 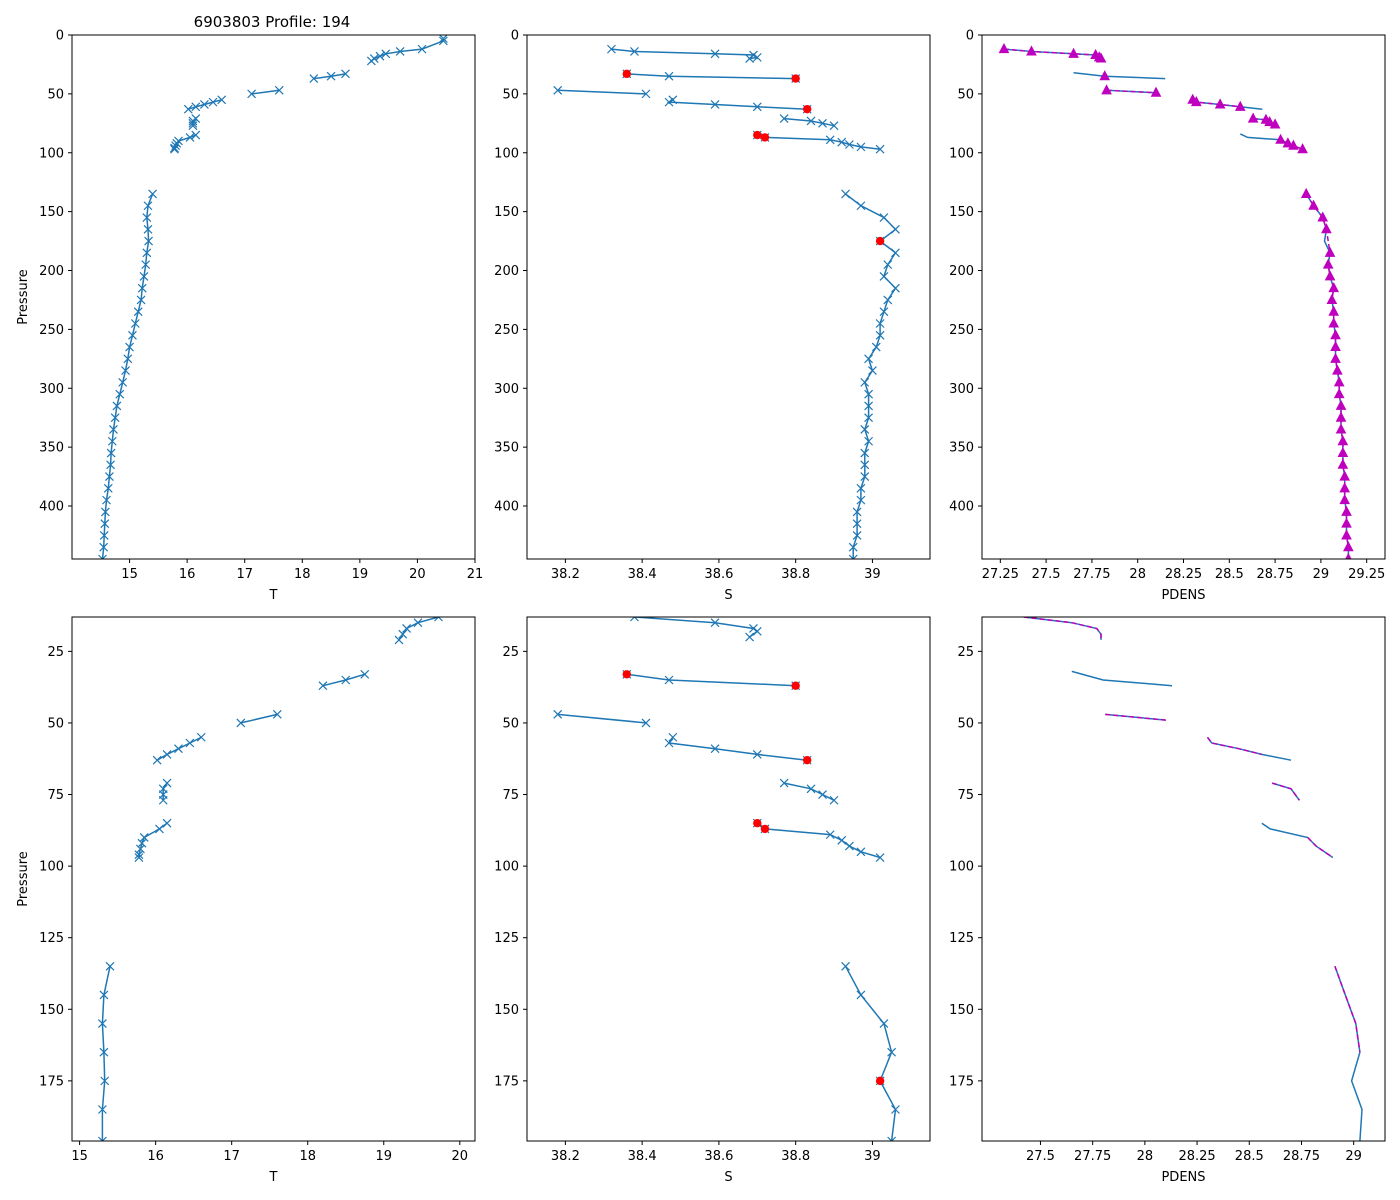 I want to click on y-tick-label: 75, so click(x=965, y=795).